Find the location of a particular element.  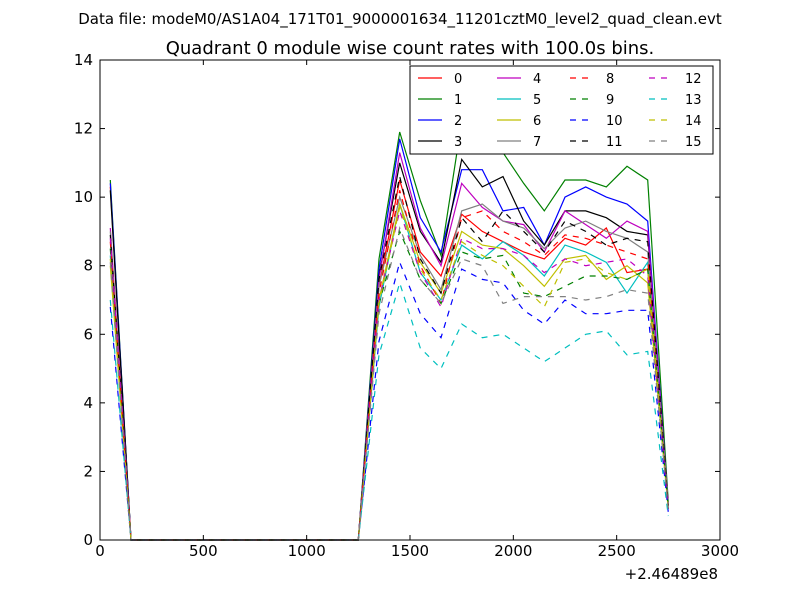

legend-label-5: 5 is located at coordinates (537, 100).